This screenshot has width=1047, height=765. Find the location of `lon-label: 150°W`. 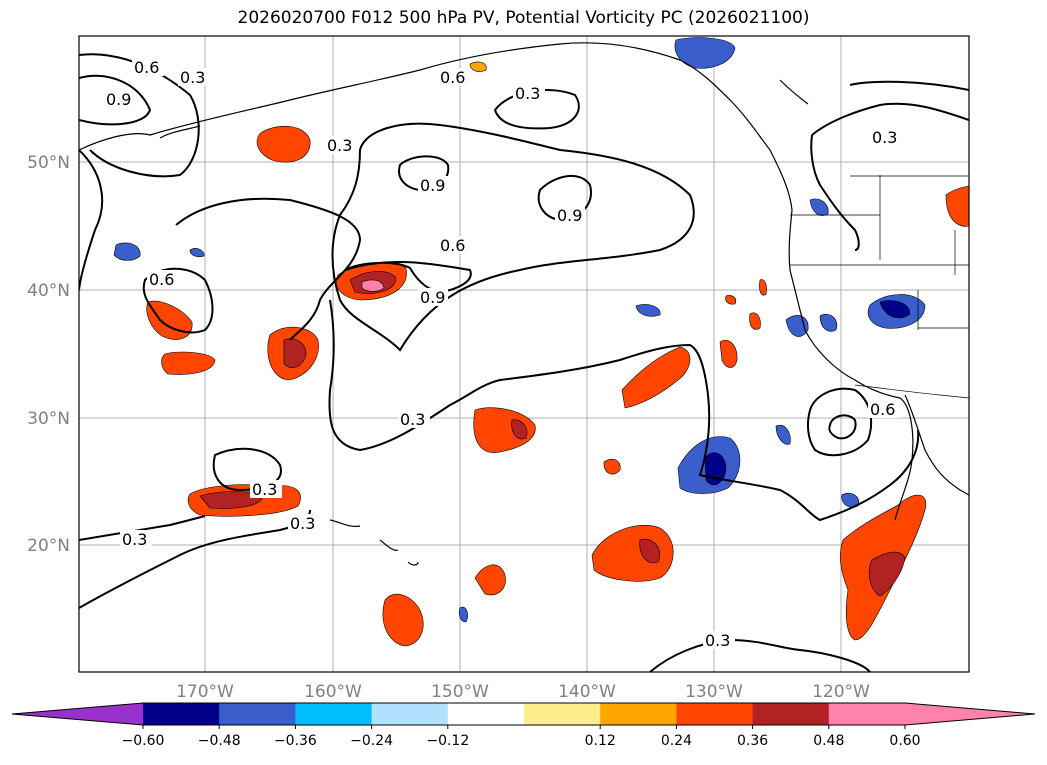

lon-label: 150°W is located at coordinates (460, 692).